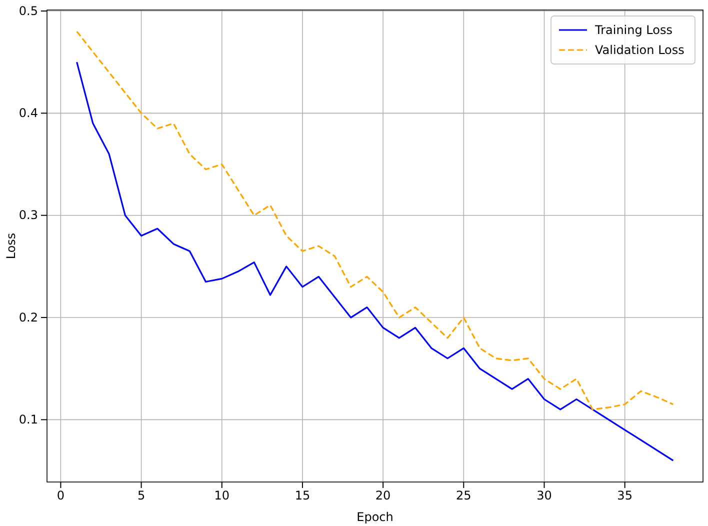 The height and width of the screenshot is (526, 708). What do you see at coordinates (28, 215) in the screenshot?
I see `y-tick-label: 0.3` at bounding box center [28, 215].